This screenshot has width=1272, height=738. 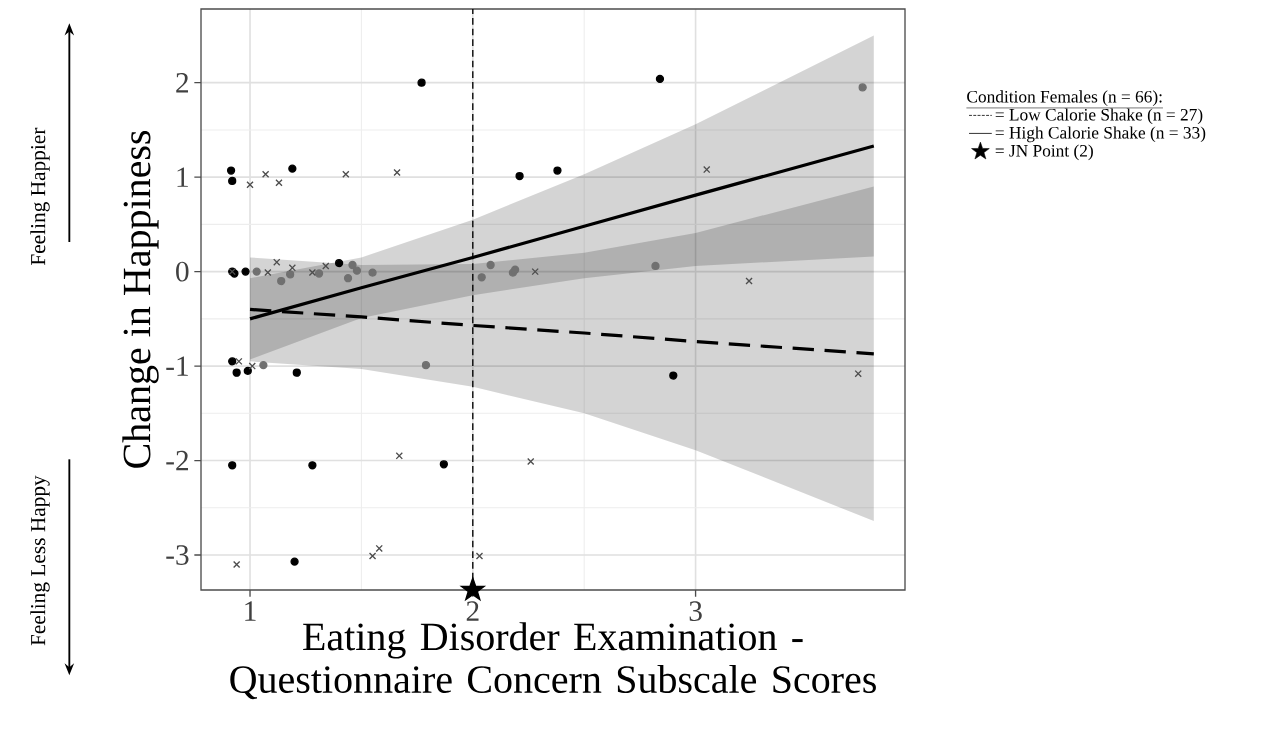 I want to click on legend-title: Condition Females (n = 66):, so click(x=1064, y=98).